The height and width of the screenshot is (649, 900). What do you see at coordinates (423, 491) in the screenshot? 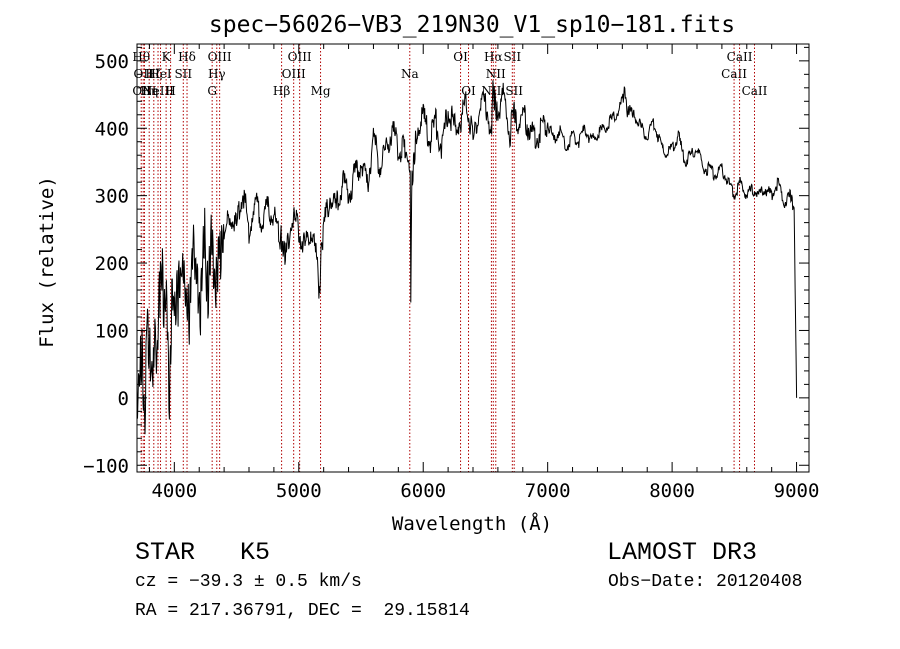
I see `x-tick-label: 6000` at bounding box center [423, 491].